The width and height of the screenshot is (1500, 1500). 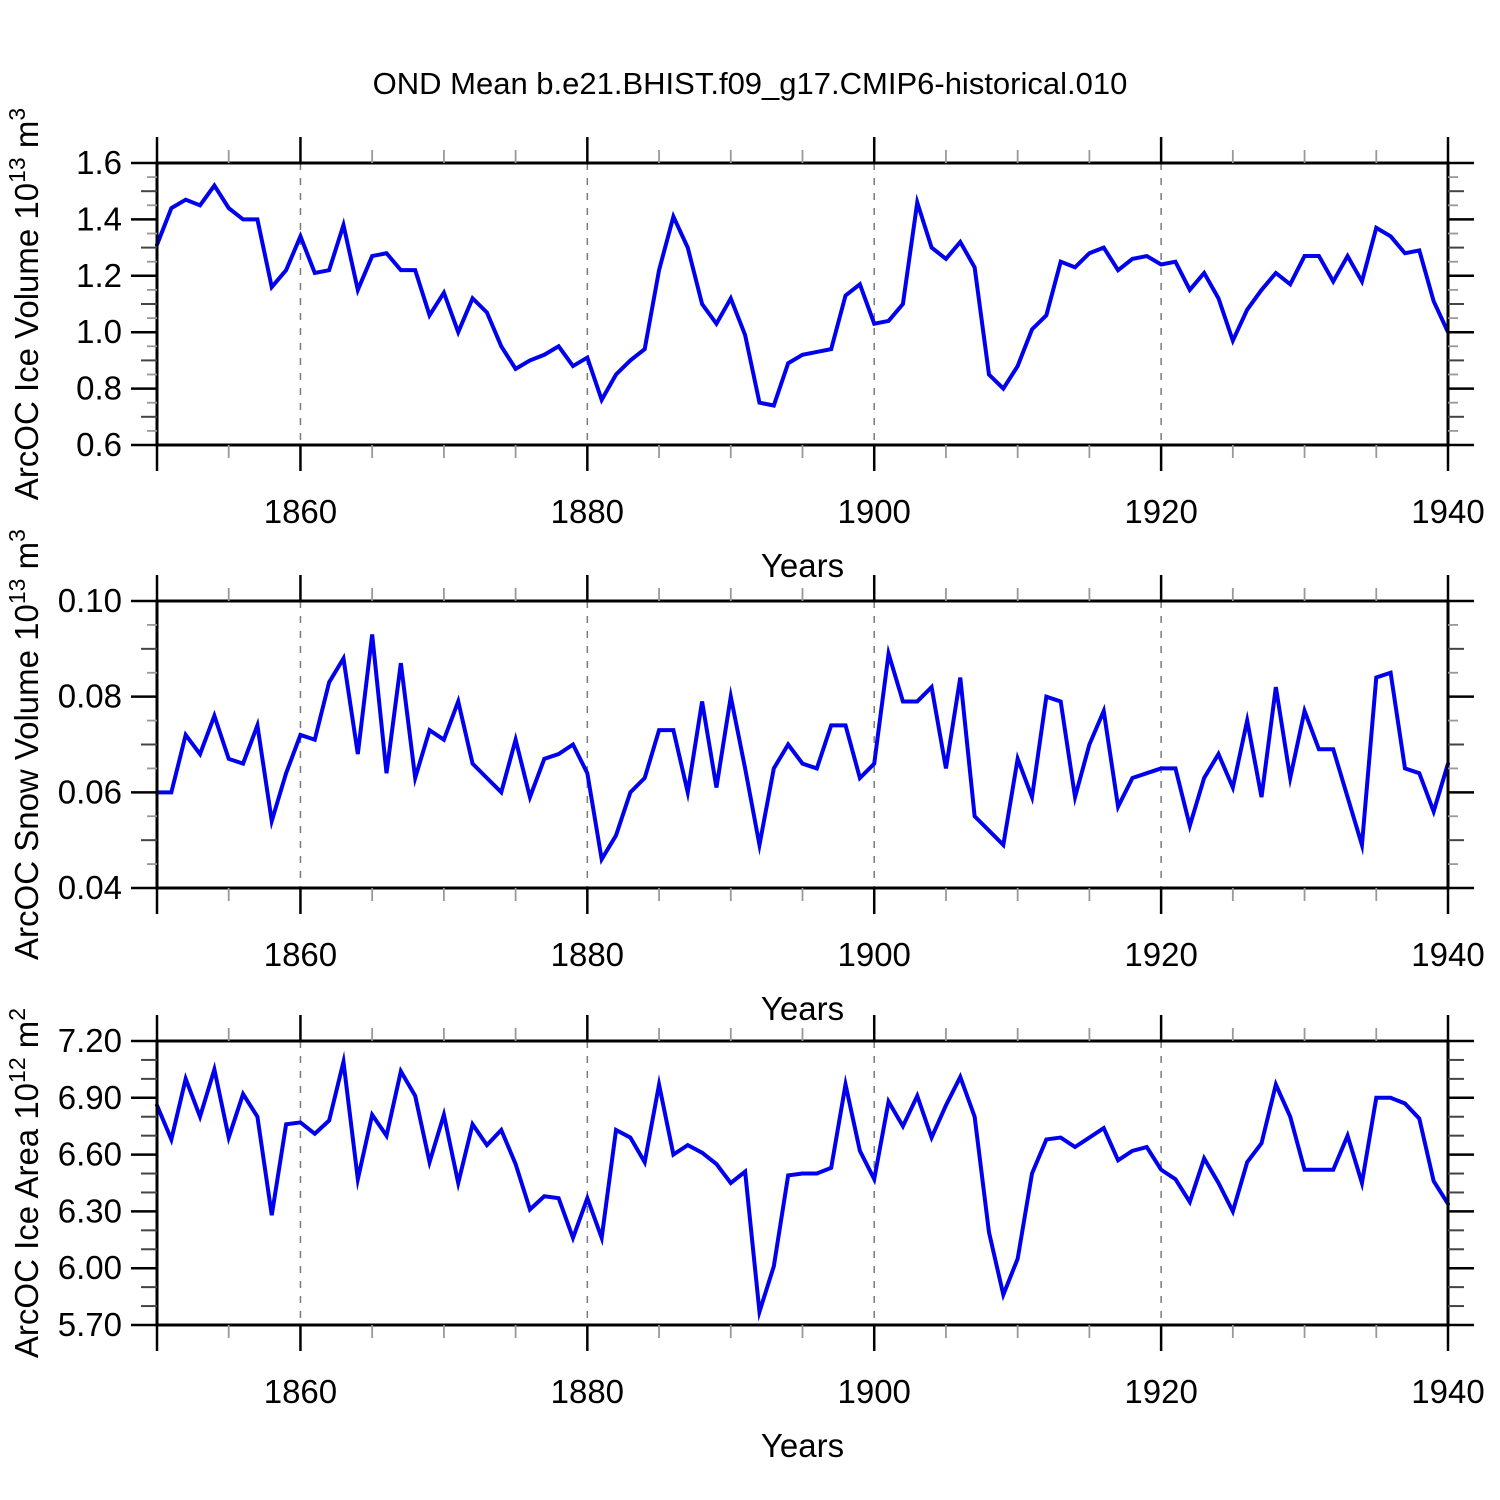 What do you see at coordinates (99, 331) in the screenshot?
I see `y-tick-label: 1.0` at bounding box center [99, 331].